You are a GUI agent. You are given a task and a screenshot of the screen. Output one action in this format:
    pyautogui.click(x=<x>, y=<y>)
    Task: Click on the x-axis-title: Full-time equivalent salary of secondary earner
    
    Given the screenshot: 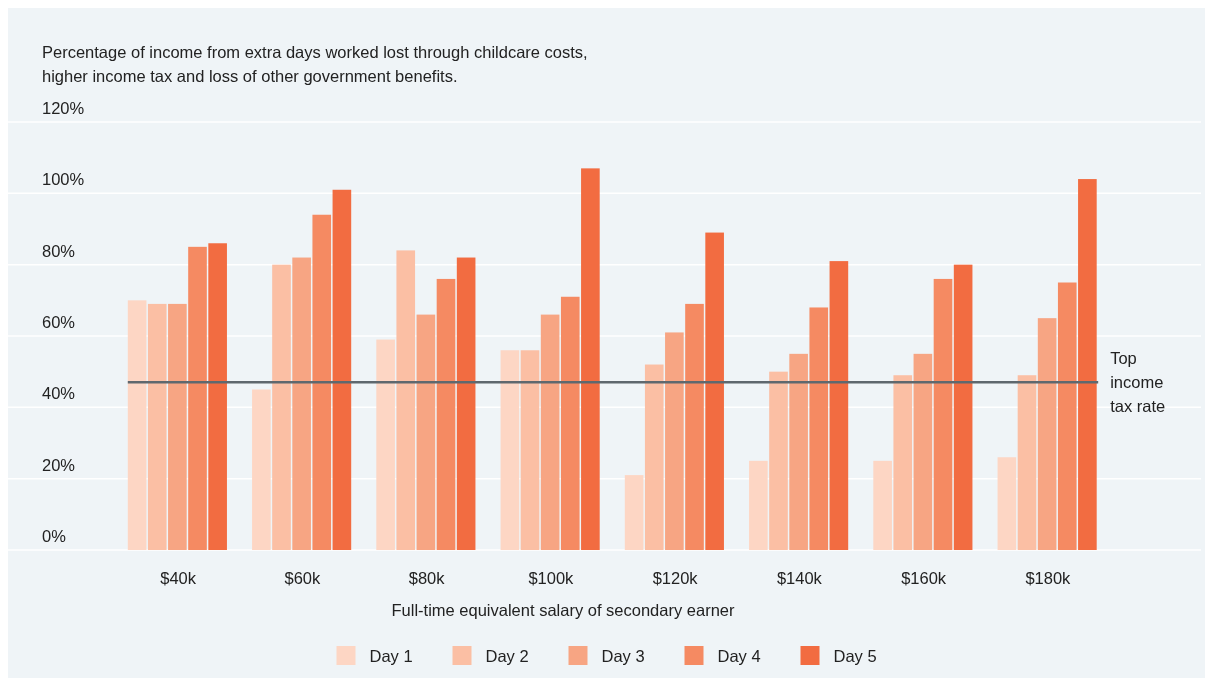 What is the action you would take?
    pyautogui.click(x=563, y=610)
    